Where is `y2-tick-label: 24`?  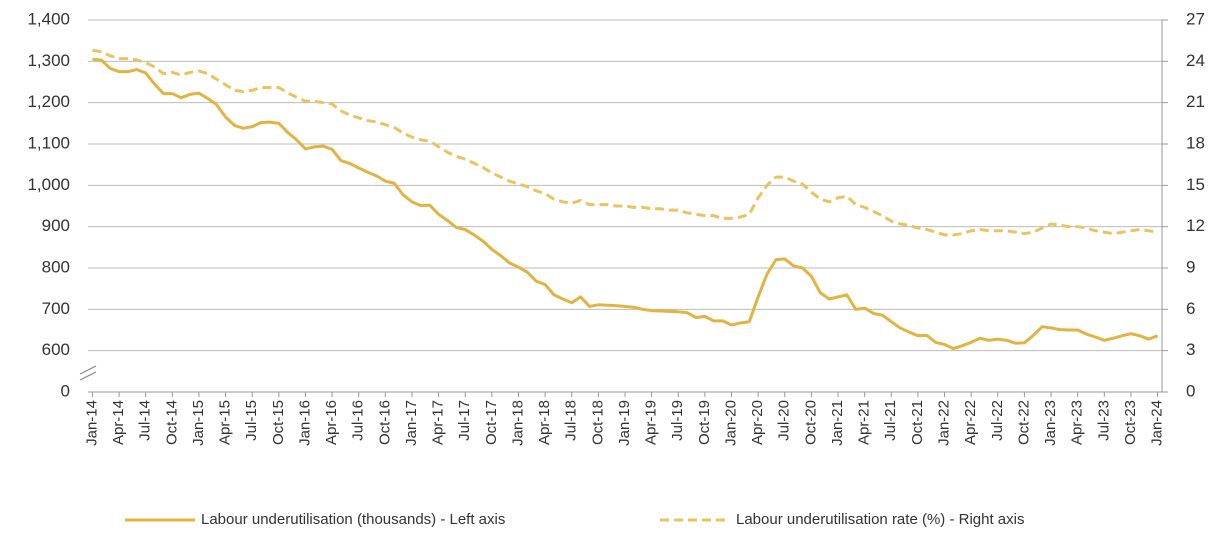 y2-tick-label: 24 is located at coordinates (1195, 60).